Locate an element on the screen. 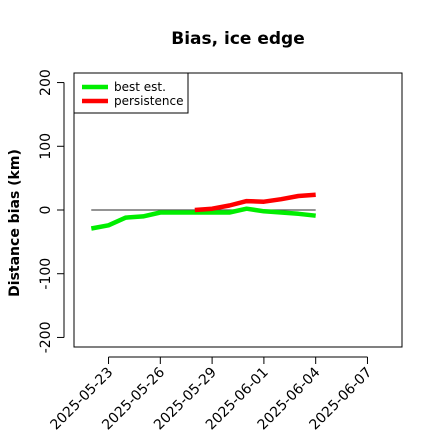 Image resolution: width=440 pixels, height=440 pixels. series-line-persistence is located at coordinates (255, 202).